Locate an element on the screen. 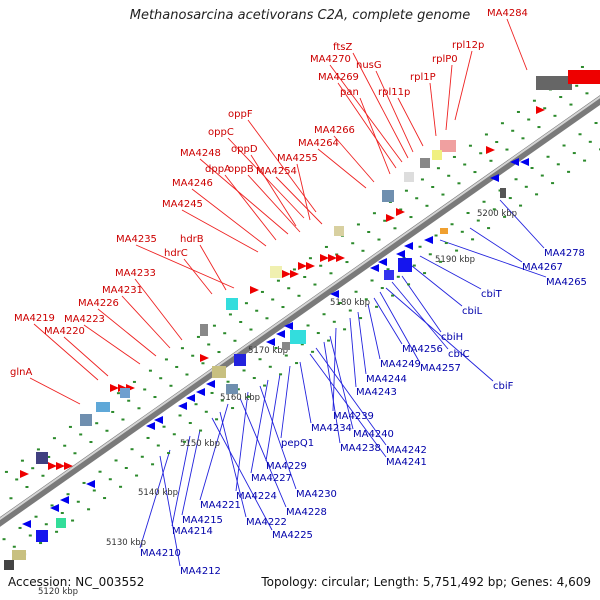 This screenshot has height=600, width=600. lower-gene-label: MA4242 is located at coordinates (406, 450).